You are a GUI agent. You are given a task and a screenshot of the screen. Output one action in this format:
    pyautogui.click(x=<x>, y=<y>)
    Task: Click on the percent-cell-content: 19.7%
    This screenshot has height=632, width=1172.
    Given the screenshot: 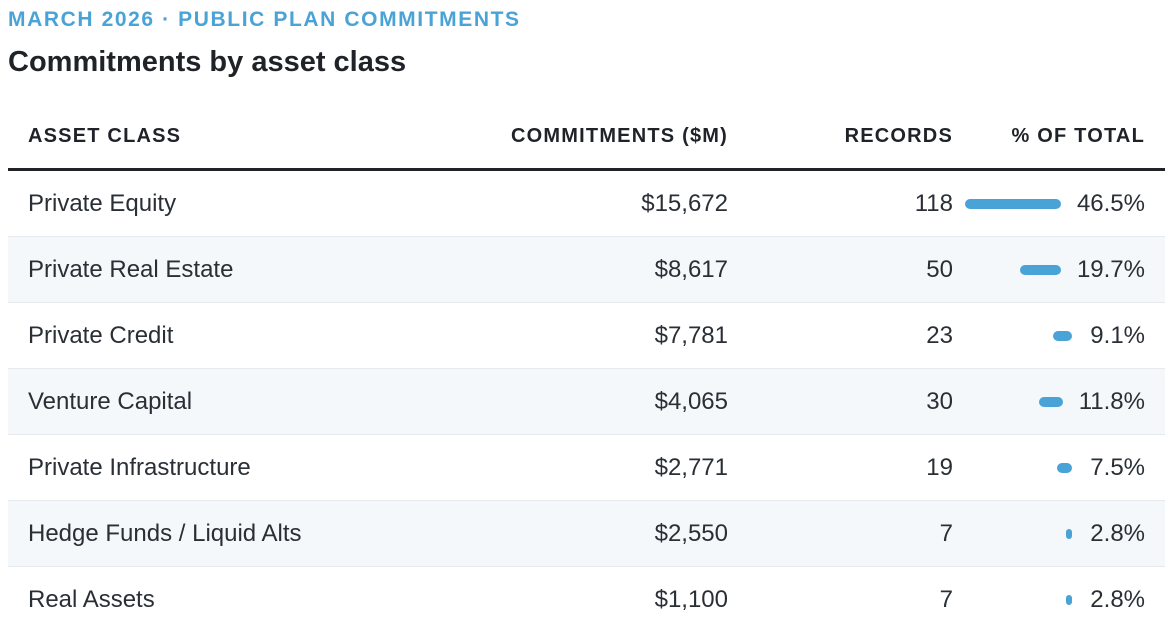 What is the action you would take?
    pyautogui.click(x=1069, y=270)
    